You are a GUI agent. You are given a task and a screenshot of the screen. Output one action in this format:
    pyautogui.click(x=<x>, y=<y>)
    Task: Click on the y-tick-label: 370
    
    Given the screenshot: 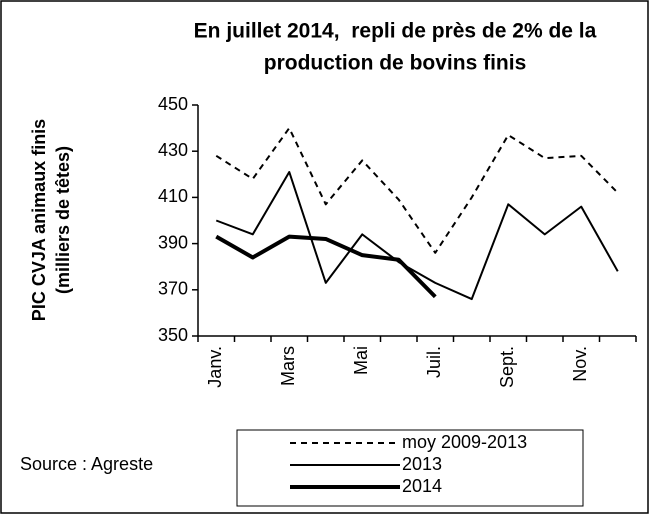 What is the action you would take?
    pyautogui.click(x=173, y=289)
    